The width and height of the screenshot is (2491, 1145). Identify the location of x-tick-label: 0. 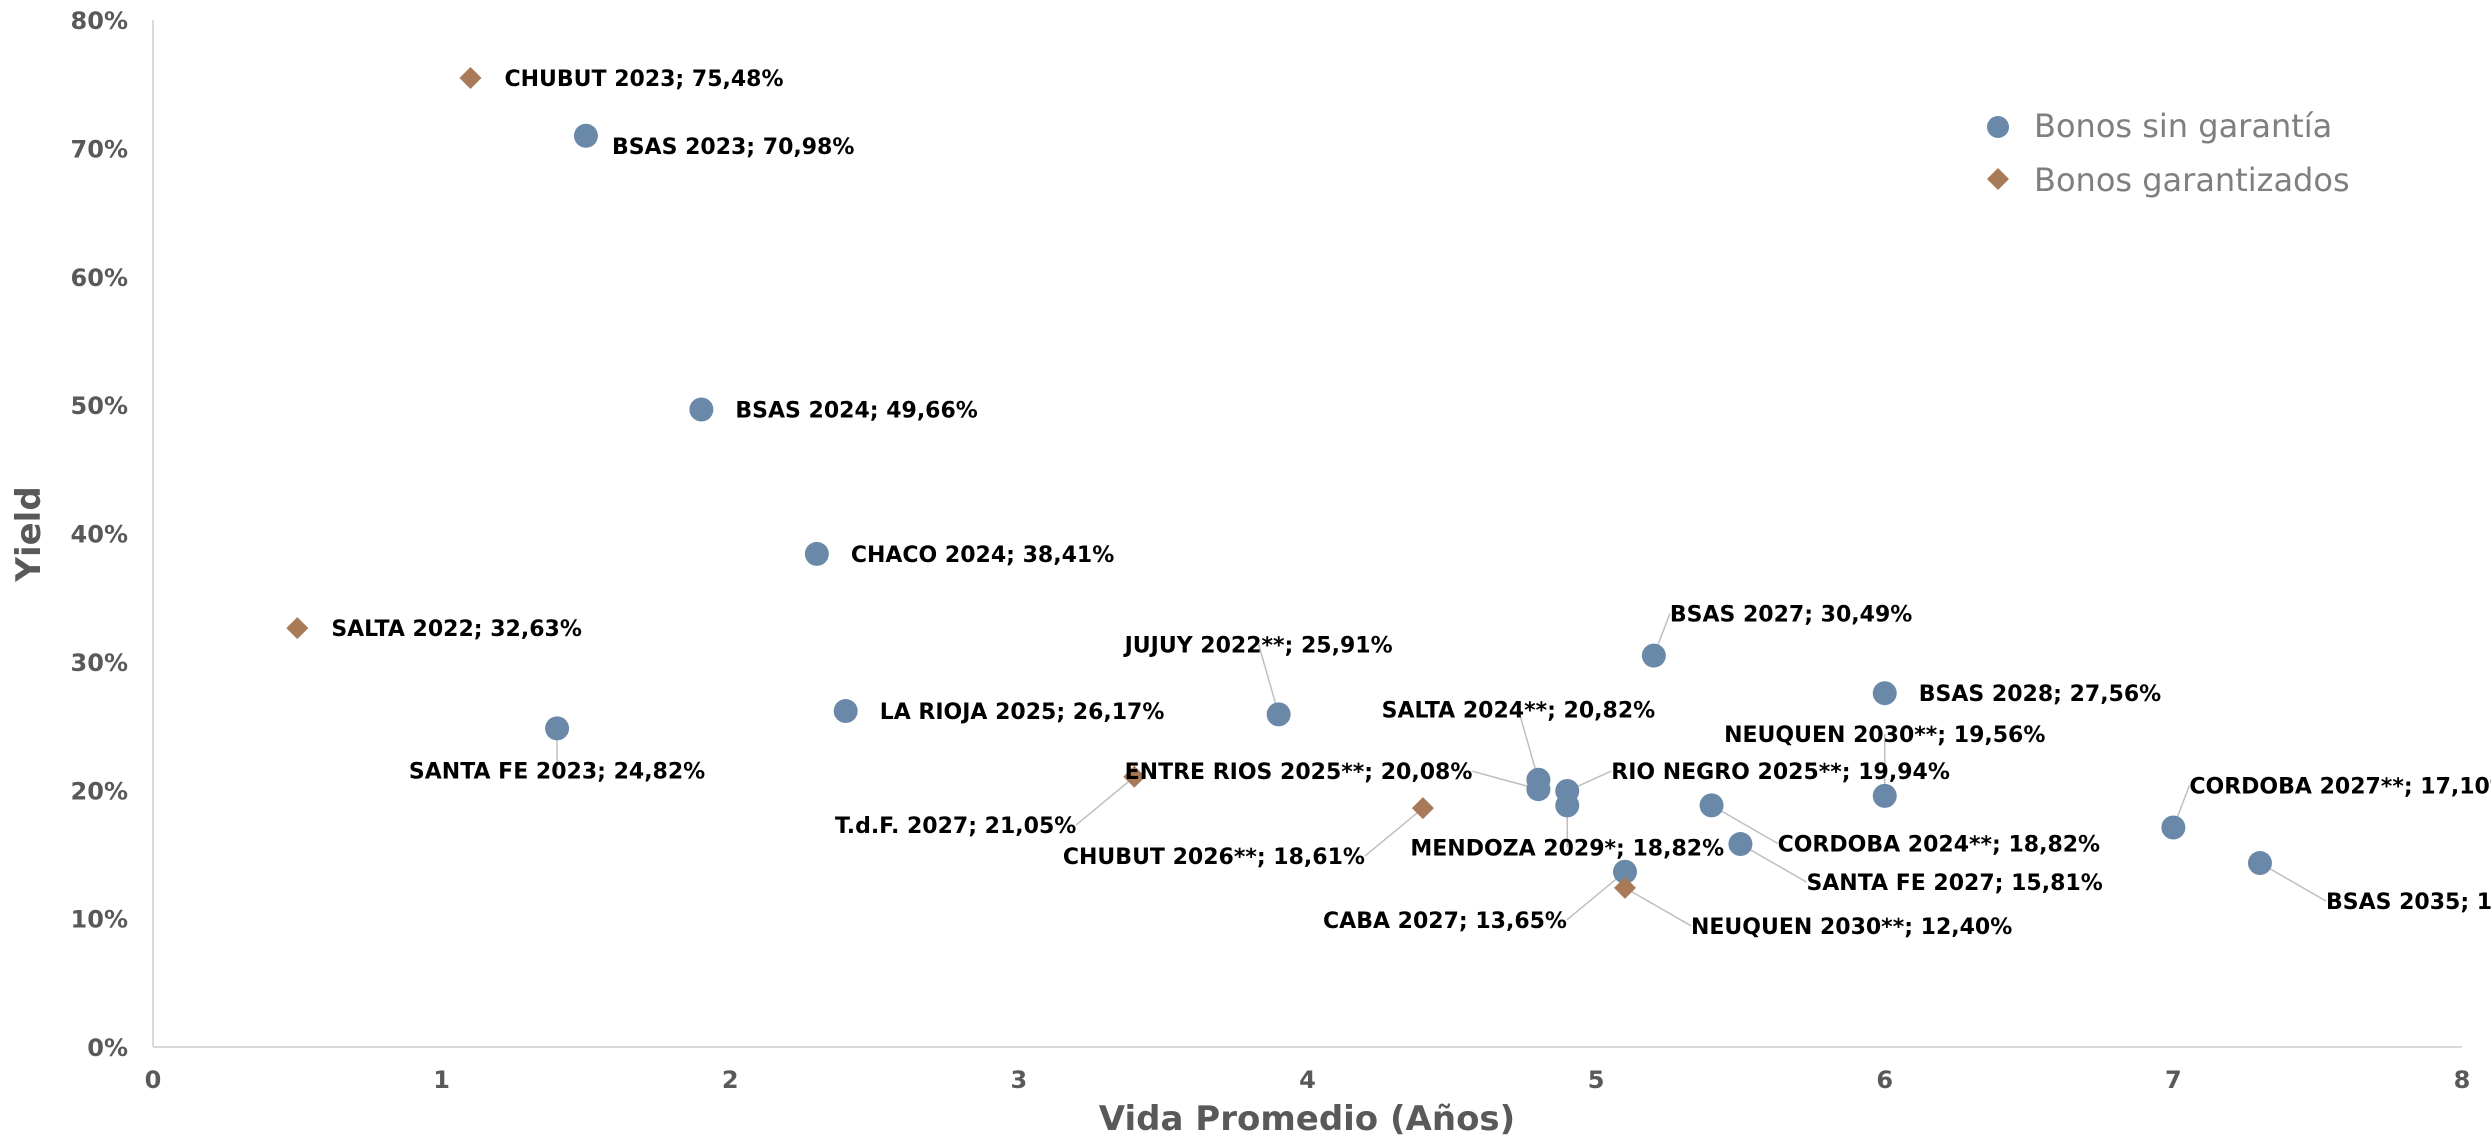
(153, 1080).